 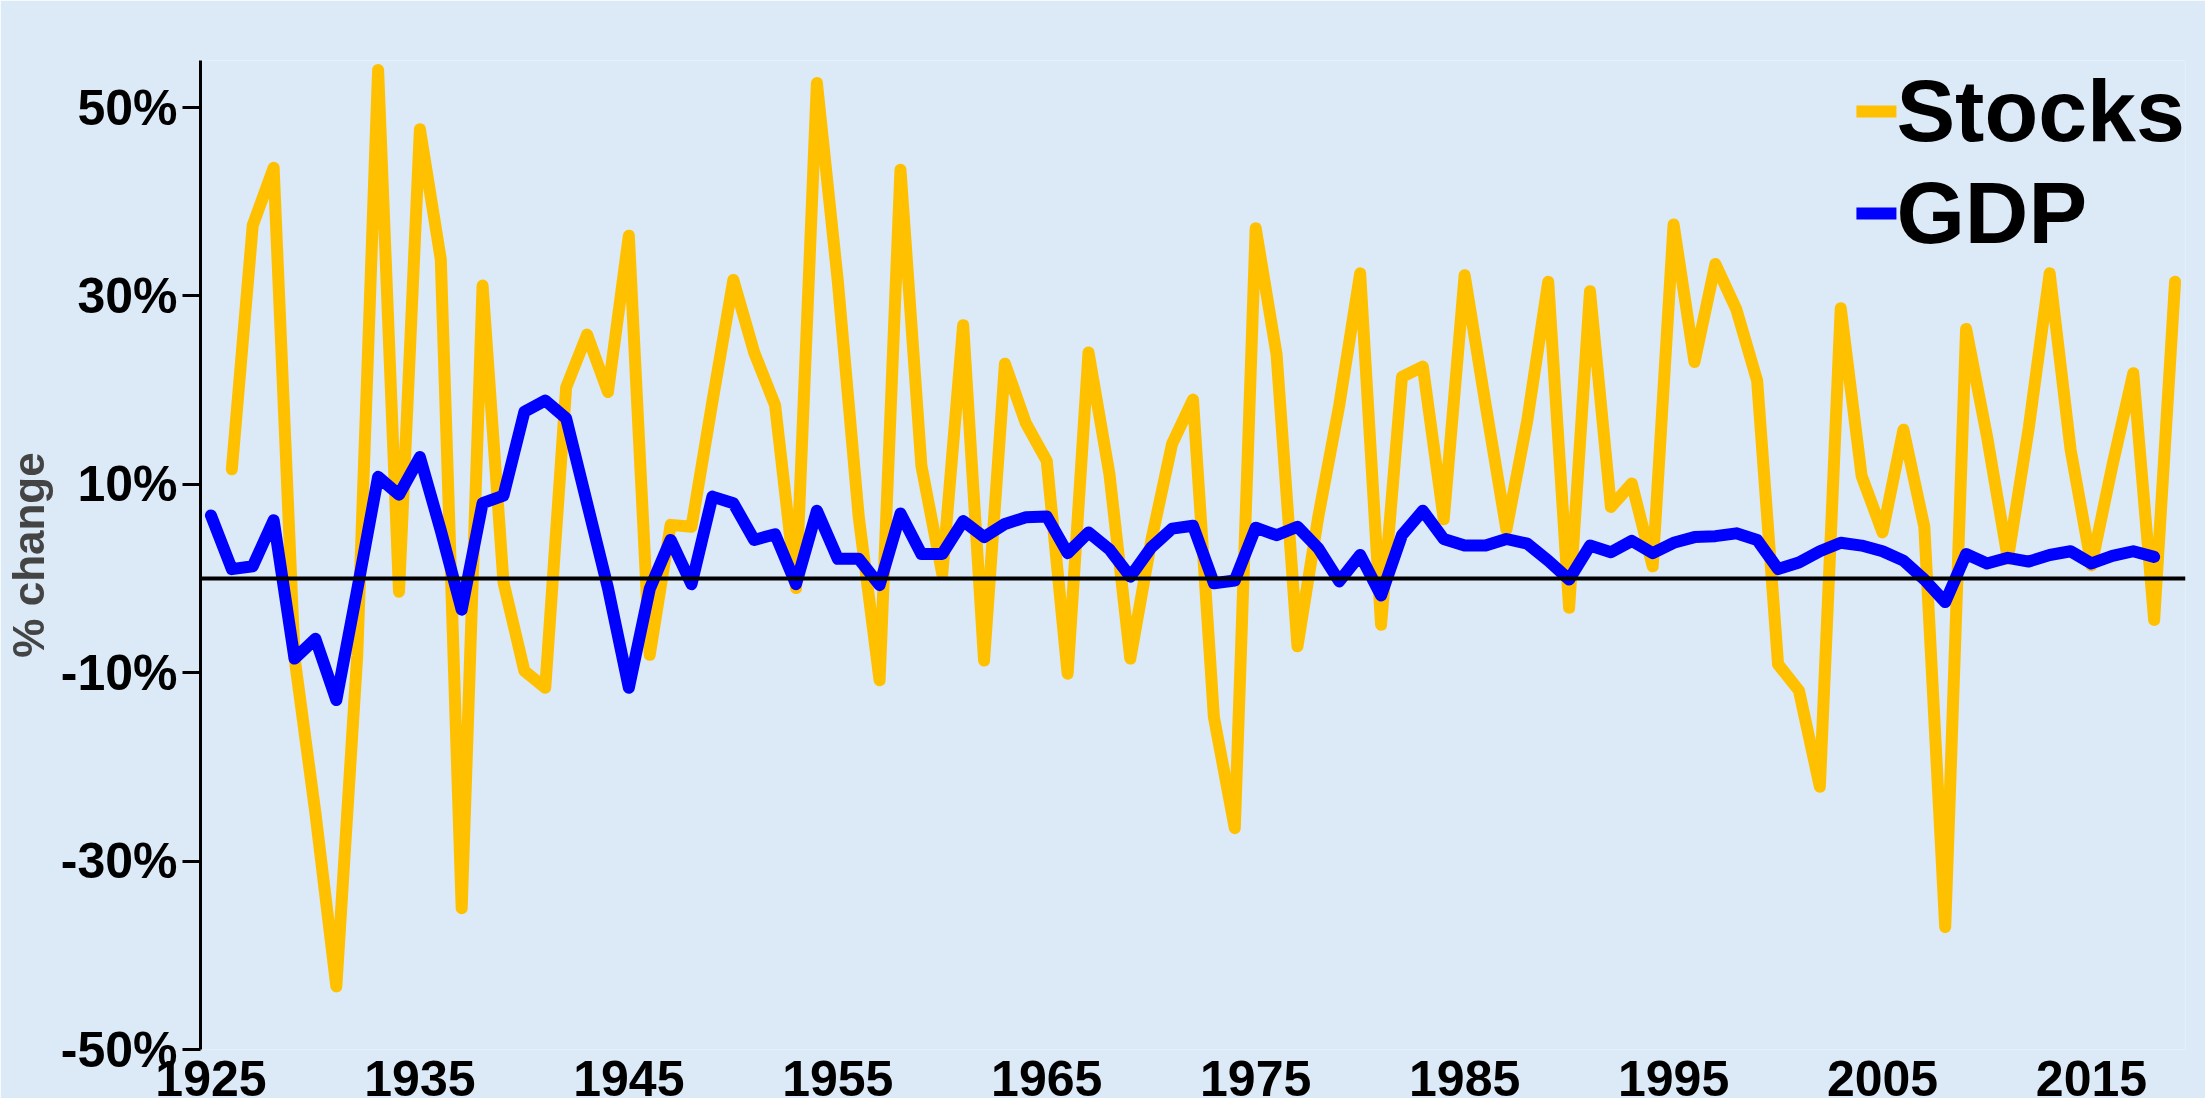 What do you see at coordinates (127, 107) in the screenshot?
I see `y-tick-label: 50%` at bounding box center [127, 107].